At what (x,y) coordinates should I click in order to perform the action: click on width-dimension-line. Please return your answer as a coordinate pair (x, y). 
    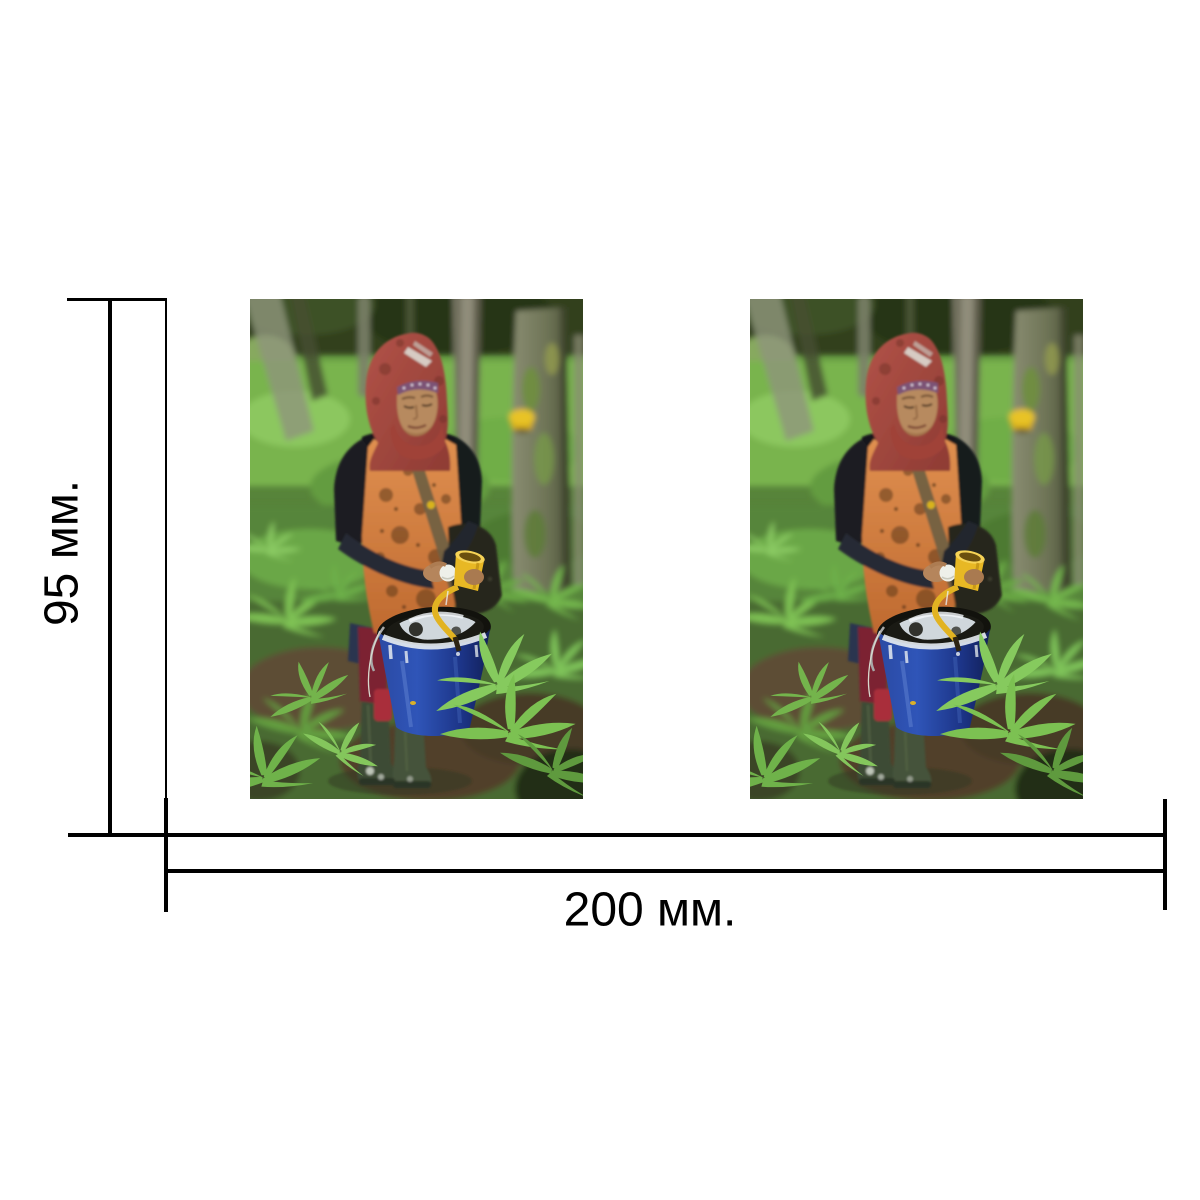
    Looking at the image, I should click on (665, 871).